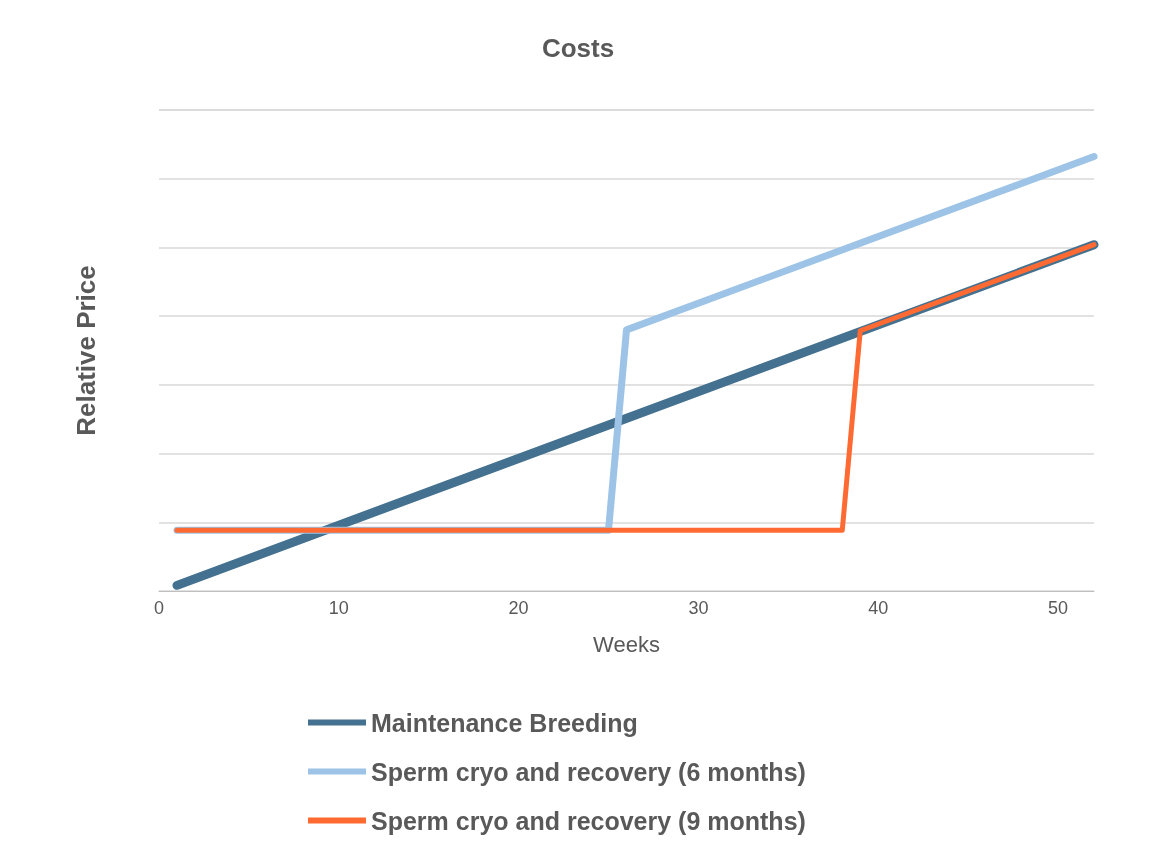 The height and width of the screenshot is (860, 1156). I want to click on x-tick-label: 0, so click(159, 608).